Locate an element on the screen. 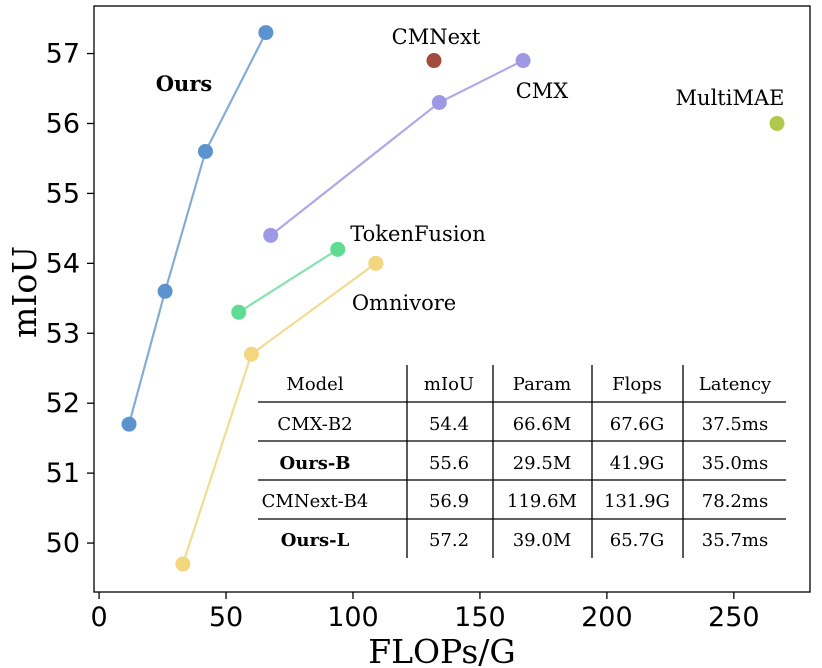  table-cell: CMNext-B4 is located at coordinates (315, 501).